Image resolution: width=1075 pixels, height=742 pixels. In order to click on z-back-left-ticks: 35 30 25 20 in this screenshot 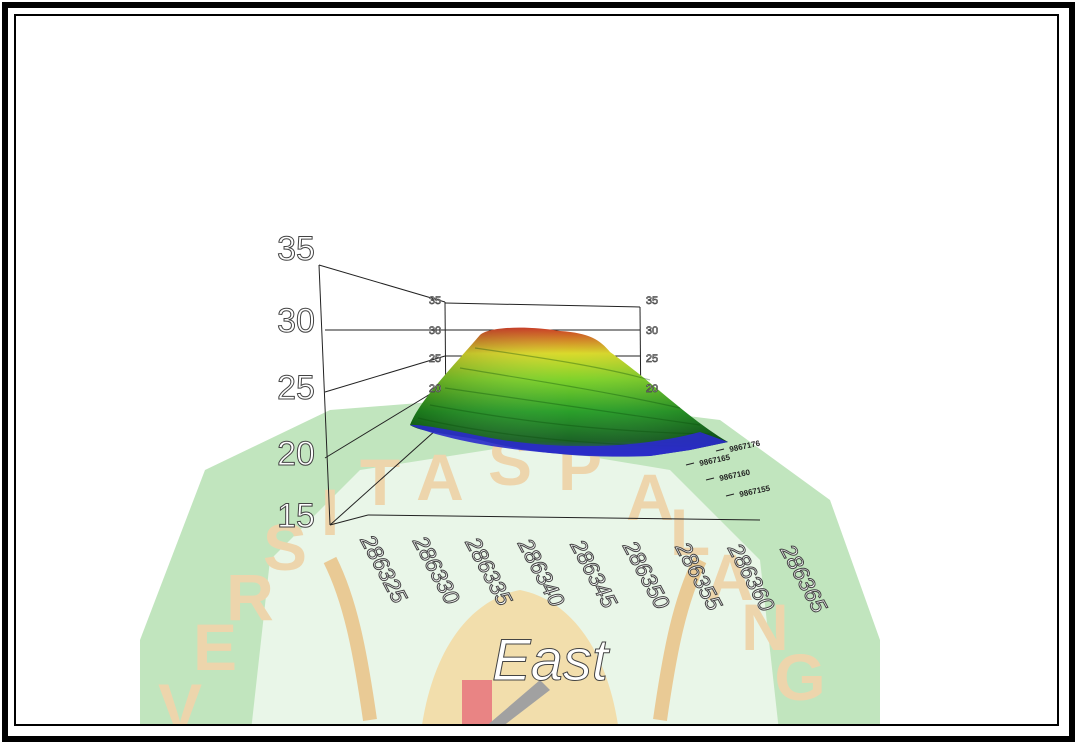, I will do `click(435, 345)`.